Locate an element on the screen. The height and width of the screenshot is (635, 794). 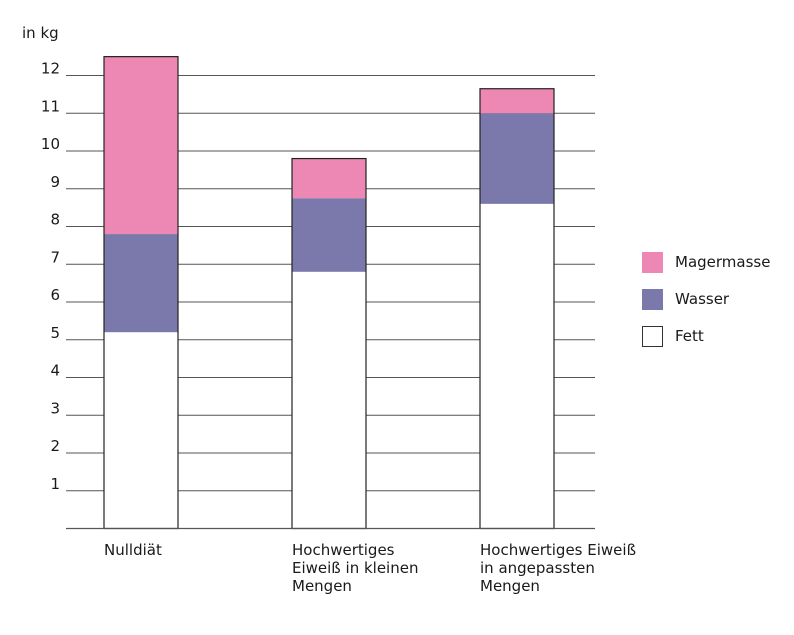
legend-swatch-magermasse is located at coordinates (652, 262).